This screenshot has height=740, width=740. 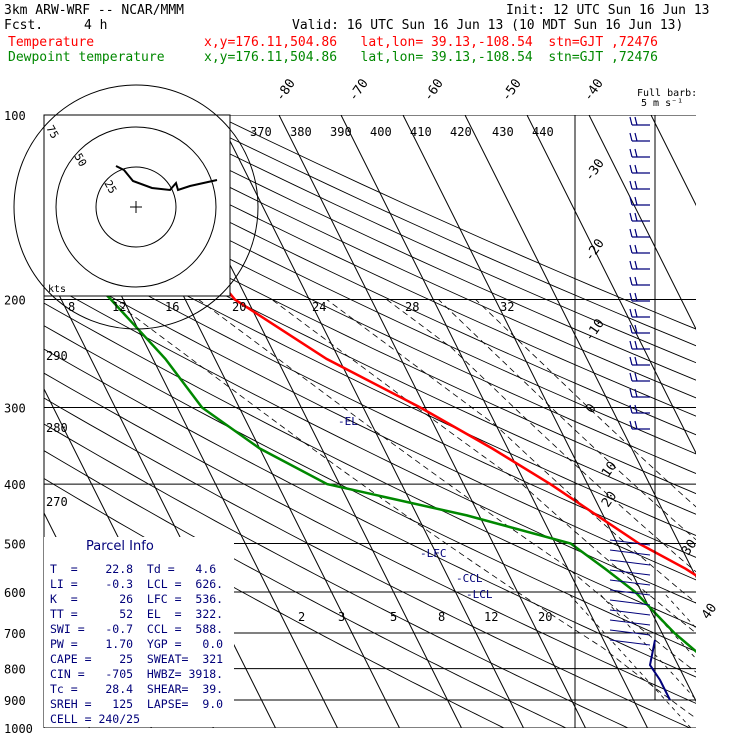 I want to click on parcel-row: K = 26 LFC = 536., so click(x=137, y=599).